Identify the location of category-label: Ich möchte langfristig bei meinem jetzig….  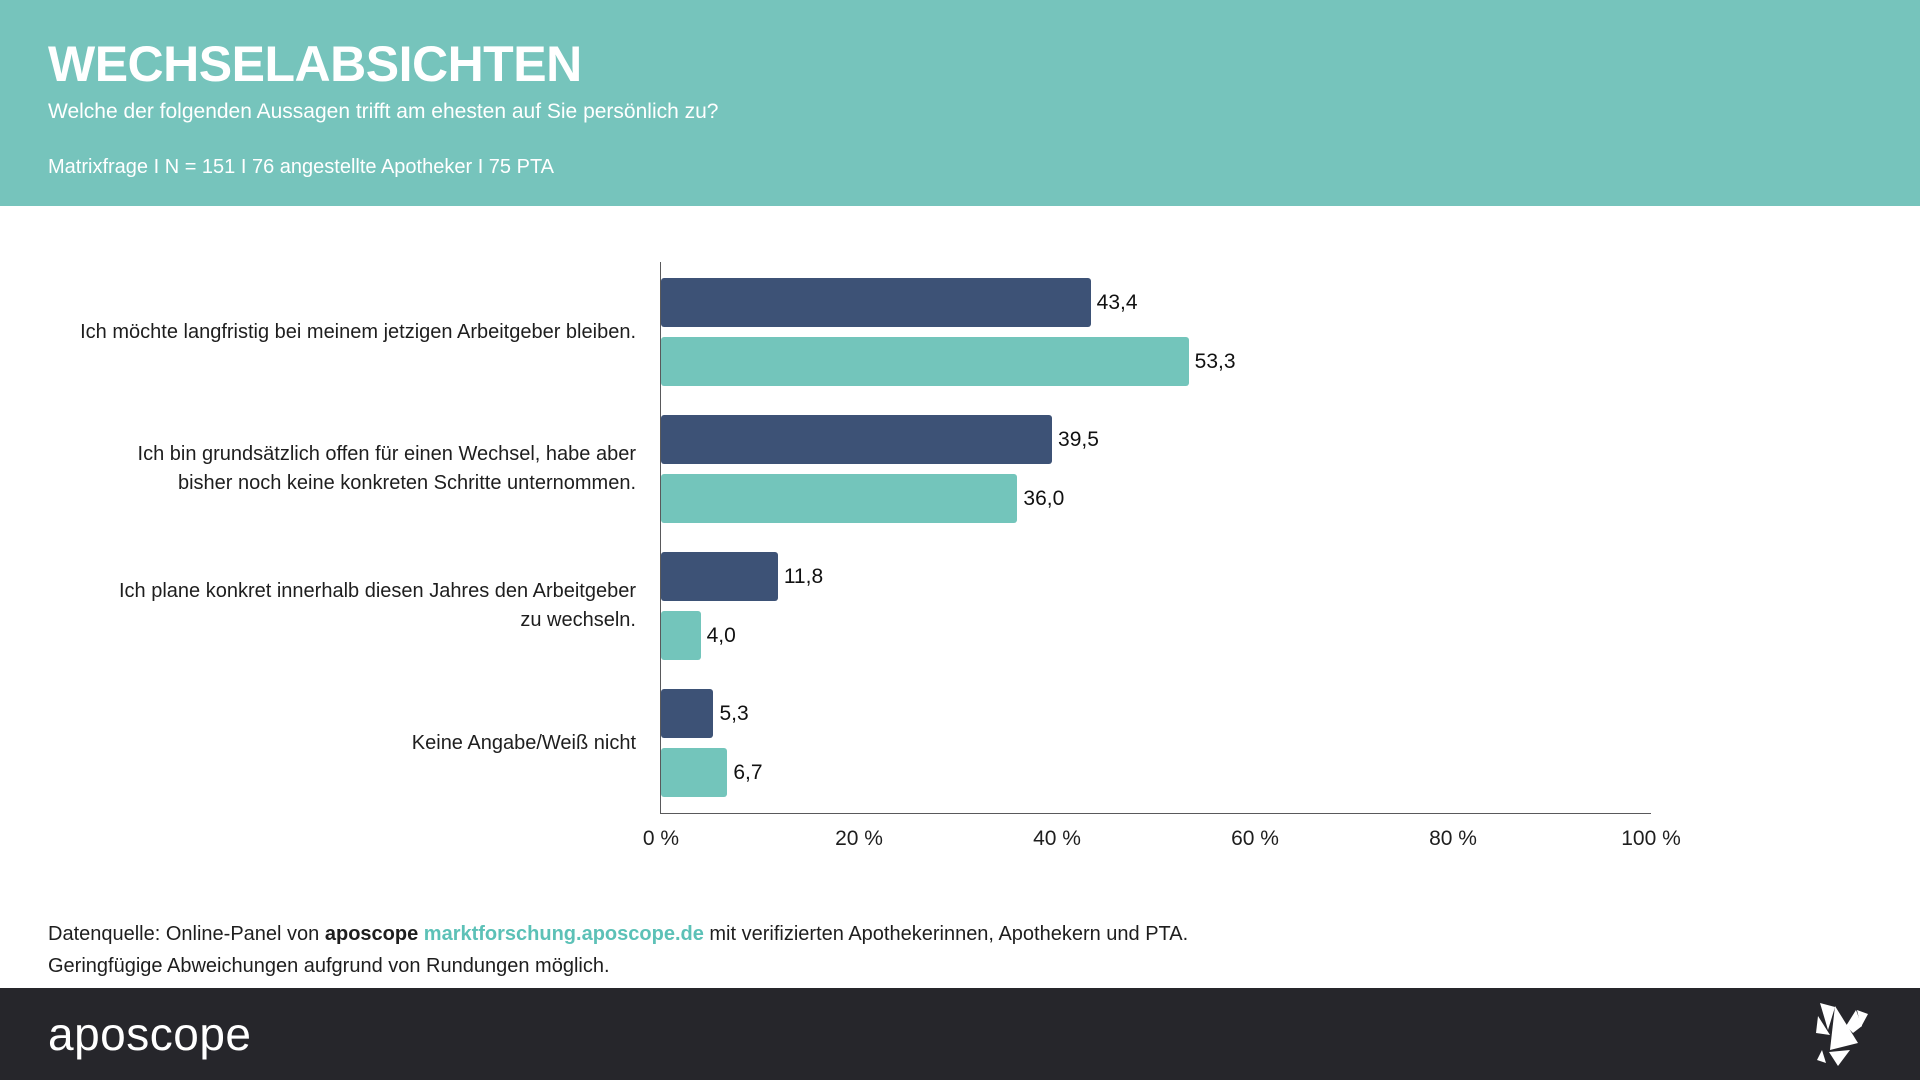
(358, 331).